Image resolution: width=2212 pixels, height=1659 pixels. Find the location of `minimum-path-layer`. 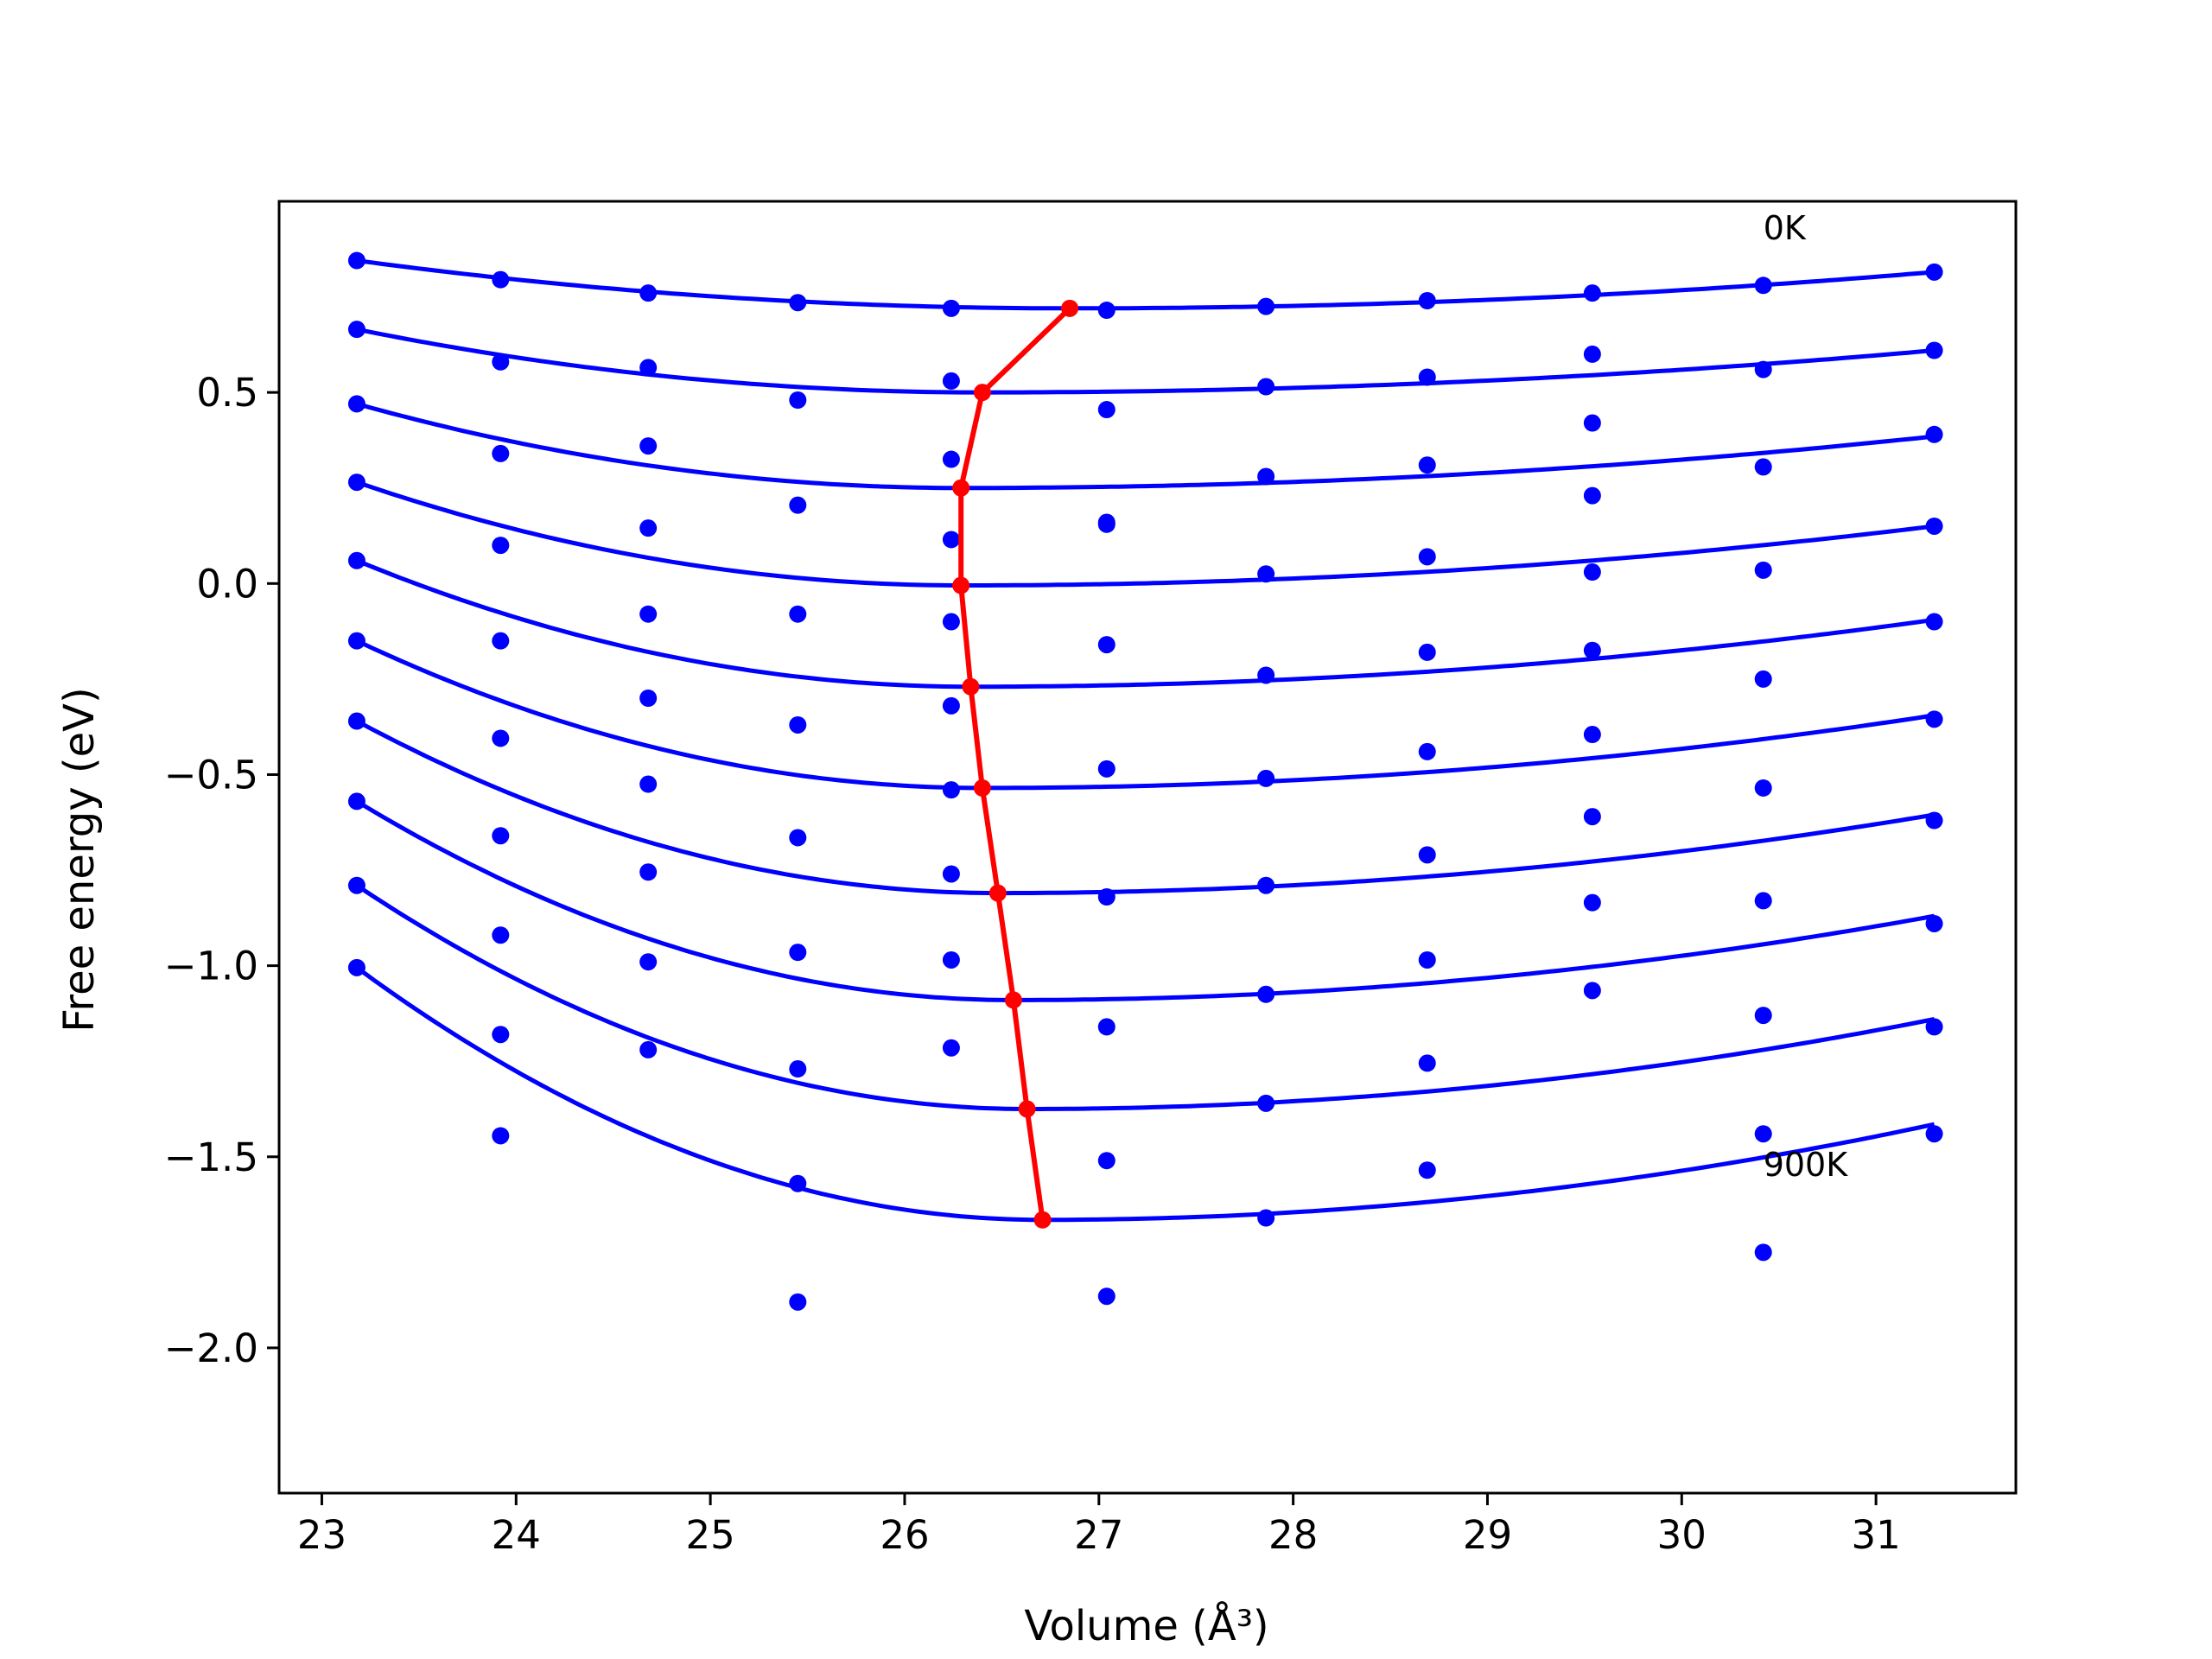

minimum-path-layer is located at coordinates (1015, 764).